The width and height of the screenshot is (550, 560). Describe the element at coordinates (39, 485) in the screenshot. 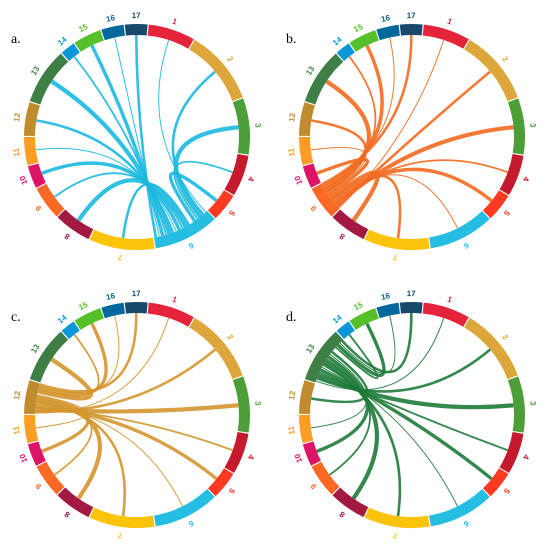

I see `segment-label: 9` at that location.